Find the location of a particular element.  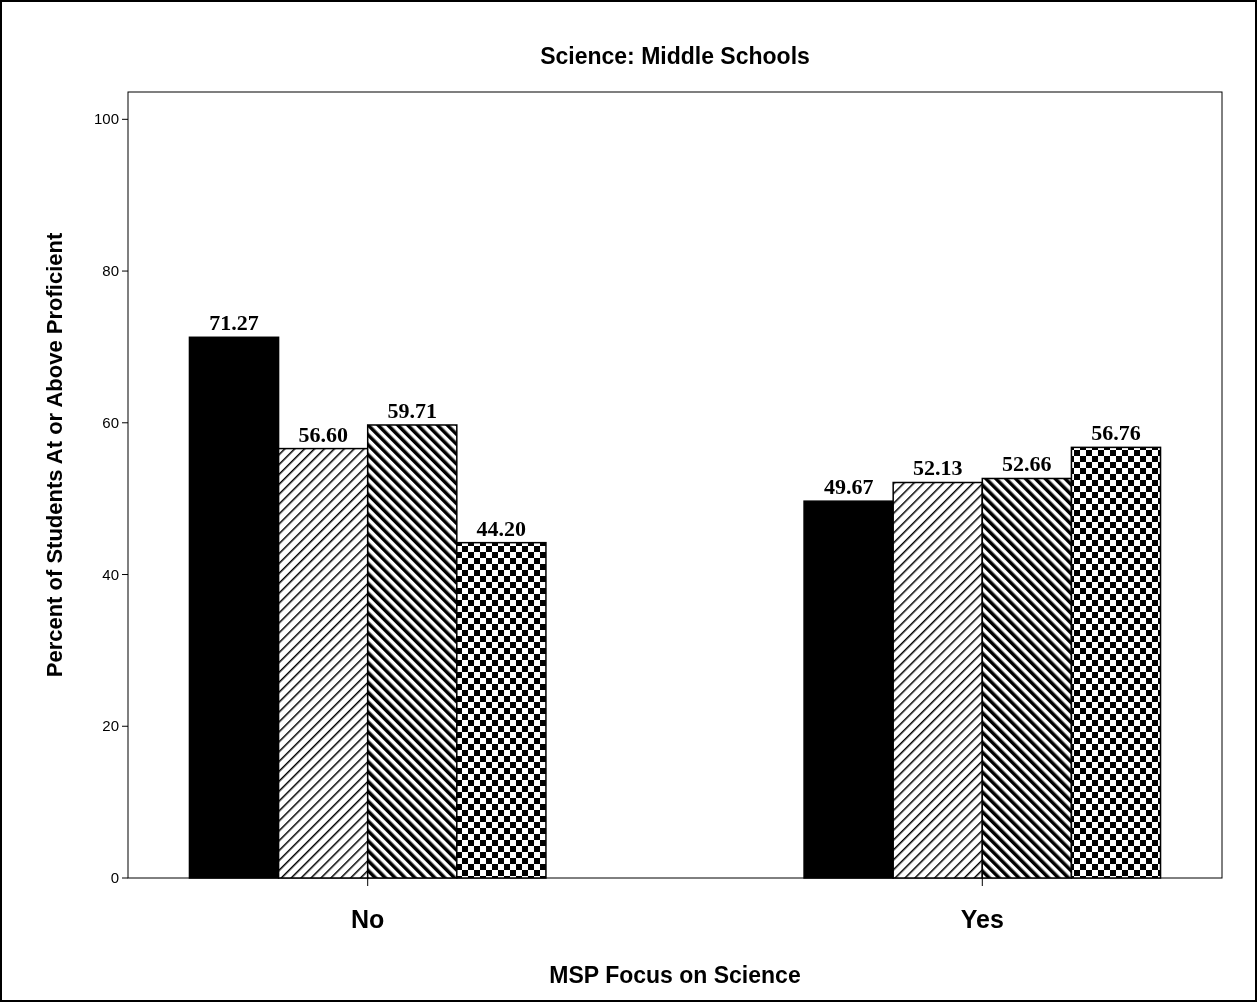

chart-title: Science: Middle Schools is located at coordinates (675, 56).